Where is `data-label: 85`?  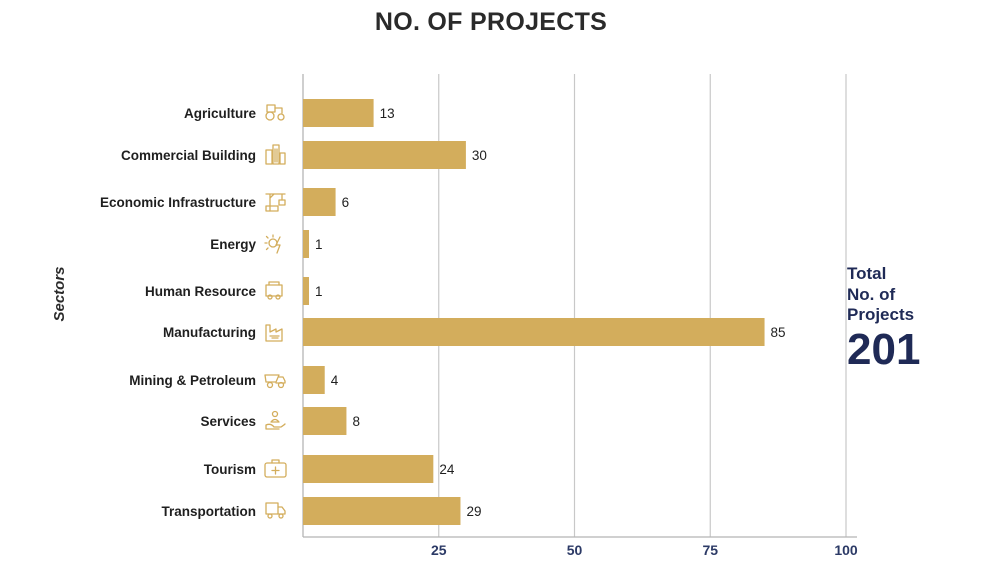 data-label: 85 is located at coordinates (778, 332).